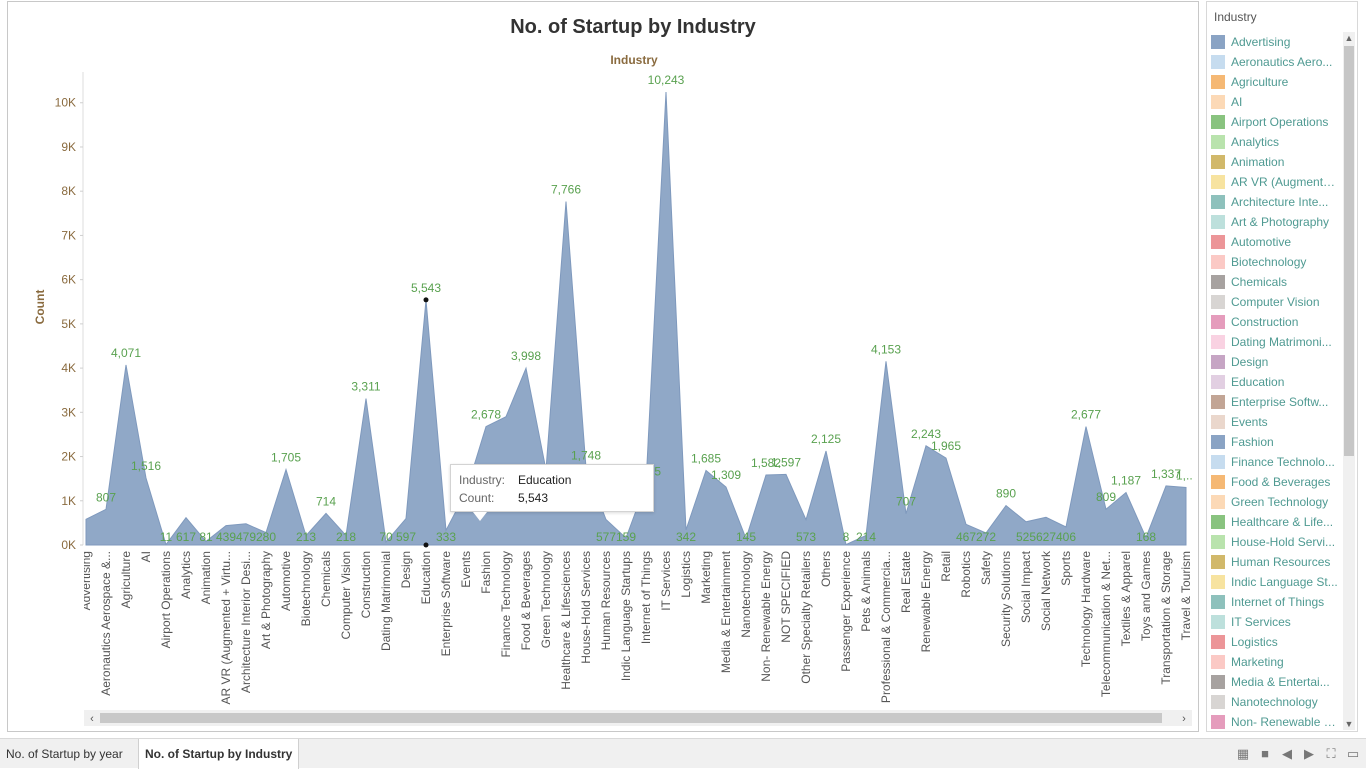  Describe the element at coordinates (1277, 102) in the screenshot. I see `legend-item: AI` at that location.